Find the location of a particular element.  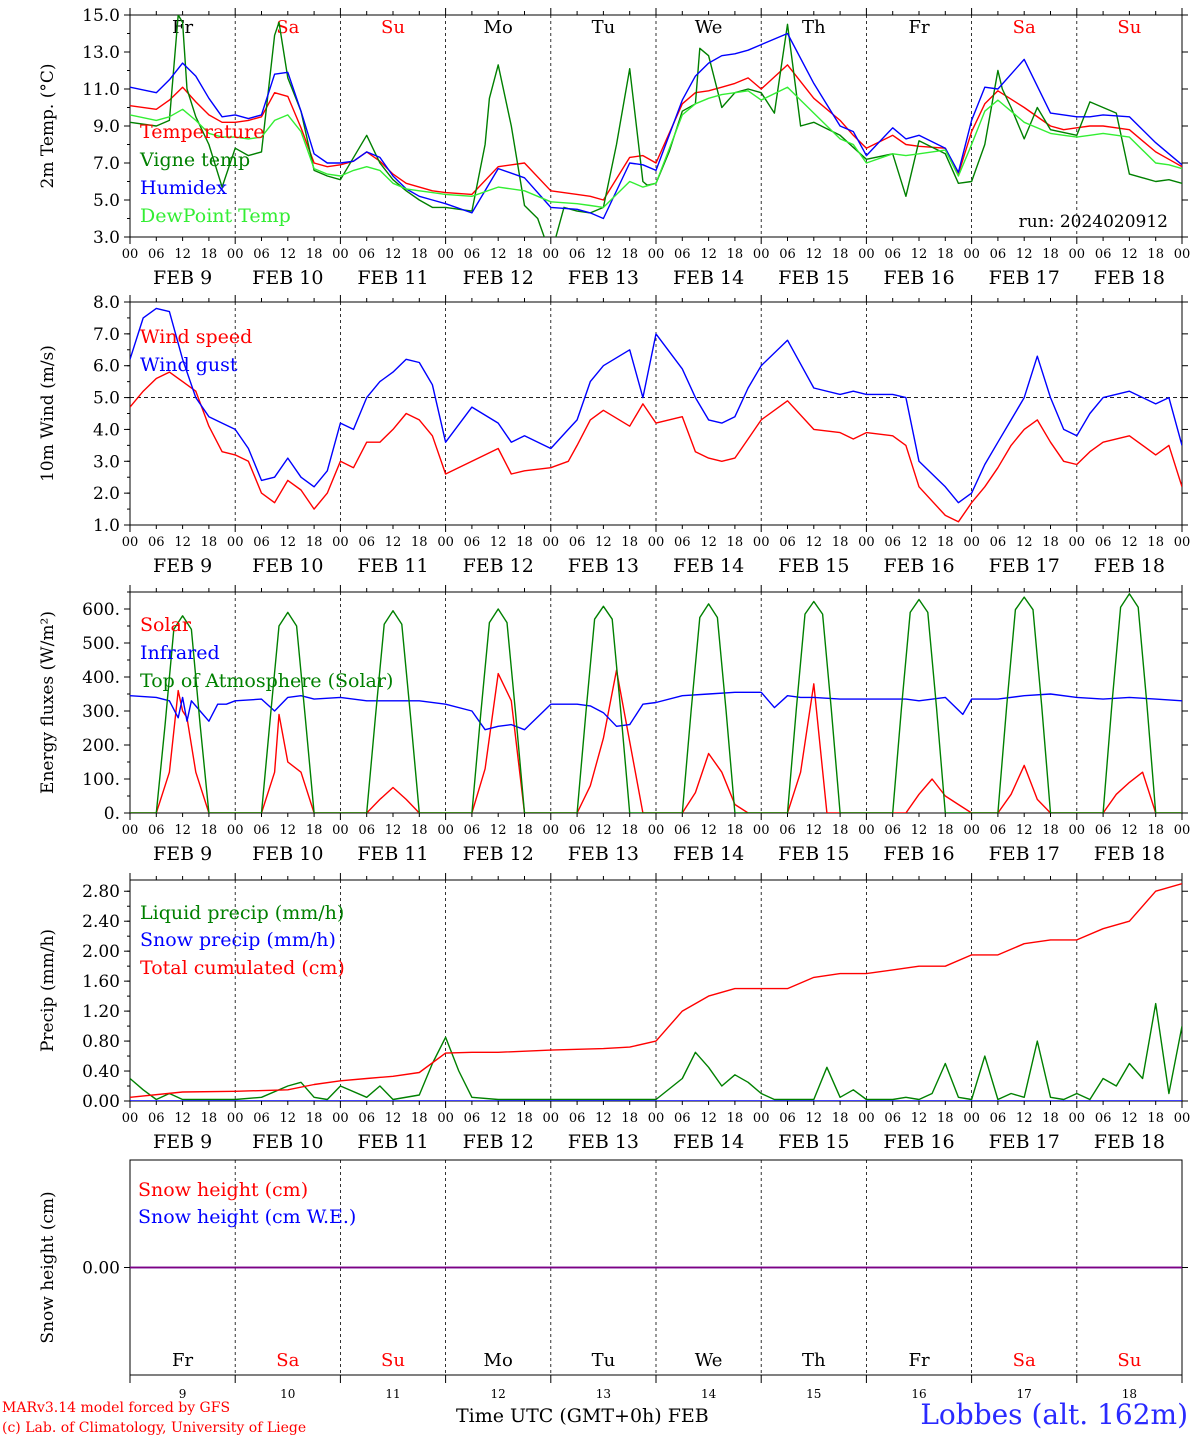

panel-2-hour-label: 12 is located at coordinates (603, 830).